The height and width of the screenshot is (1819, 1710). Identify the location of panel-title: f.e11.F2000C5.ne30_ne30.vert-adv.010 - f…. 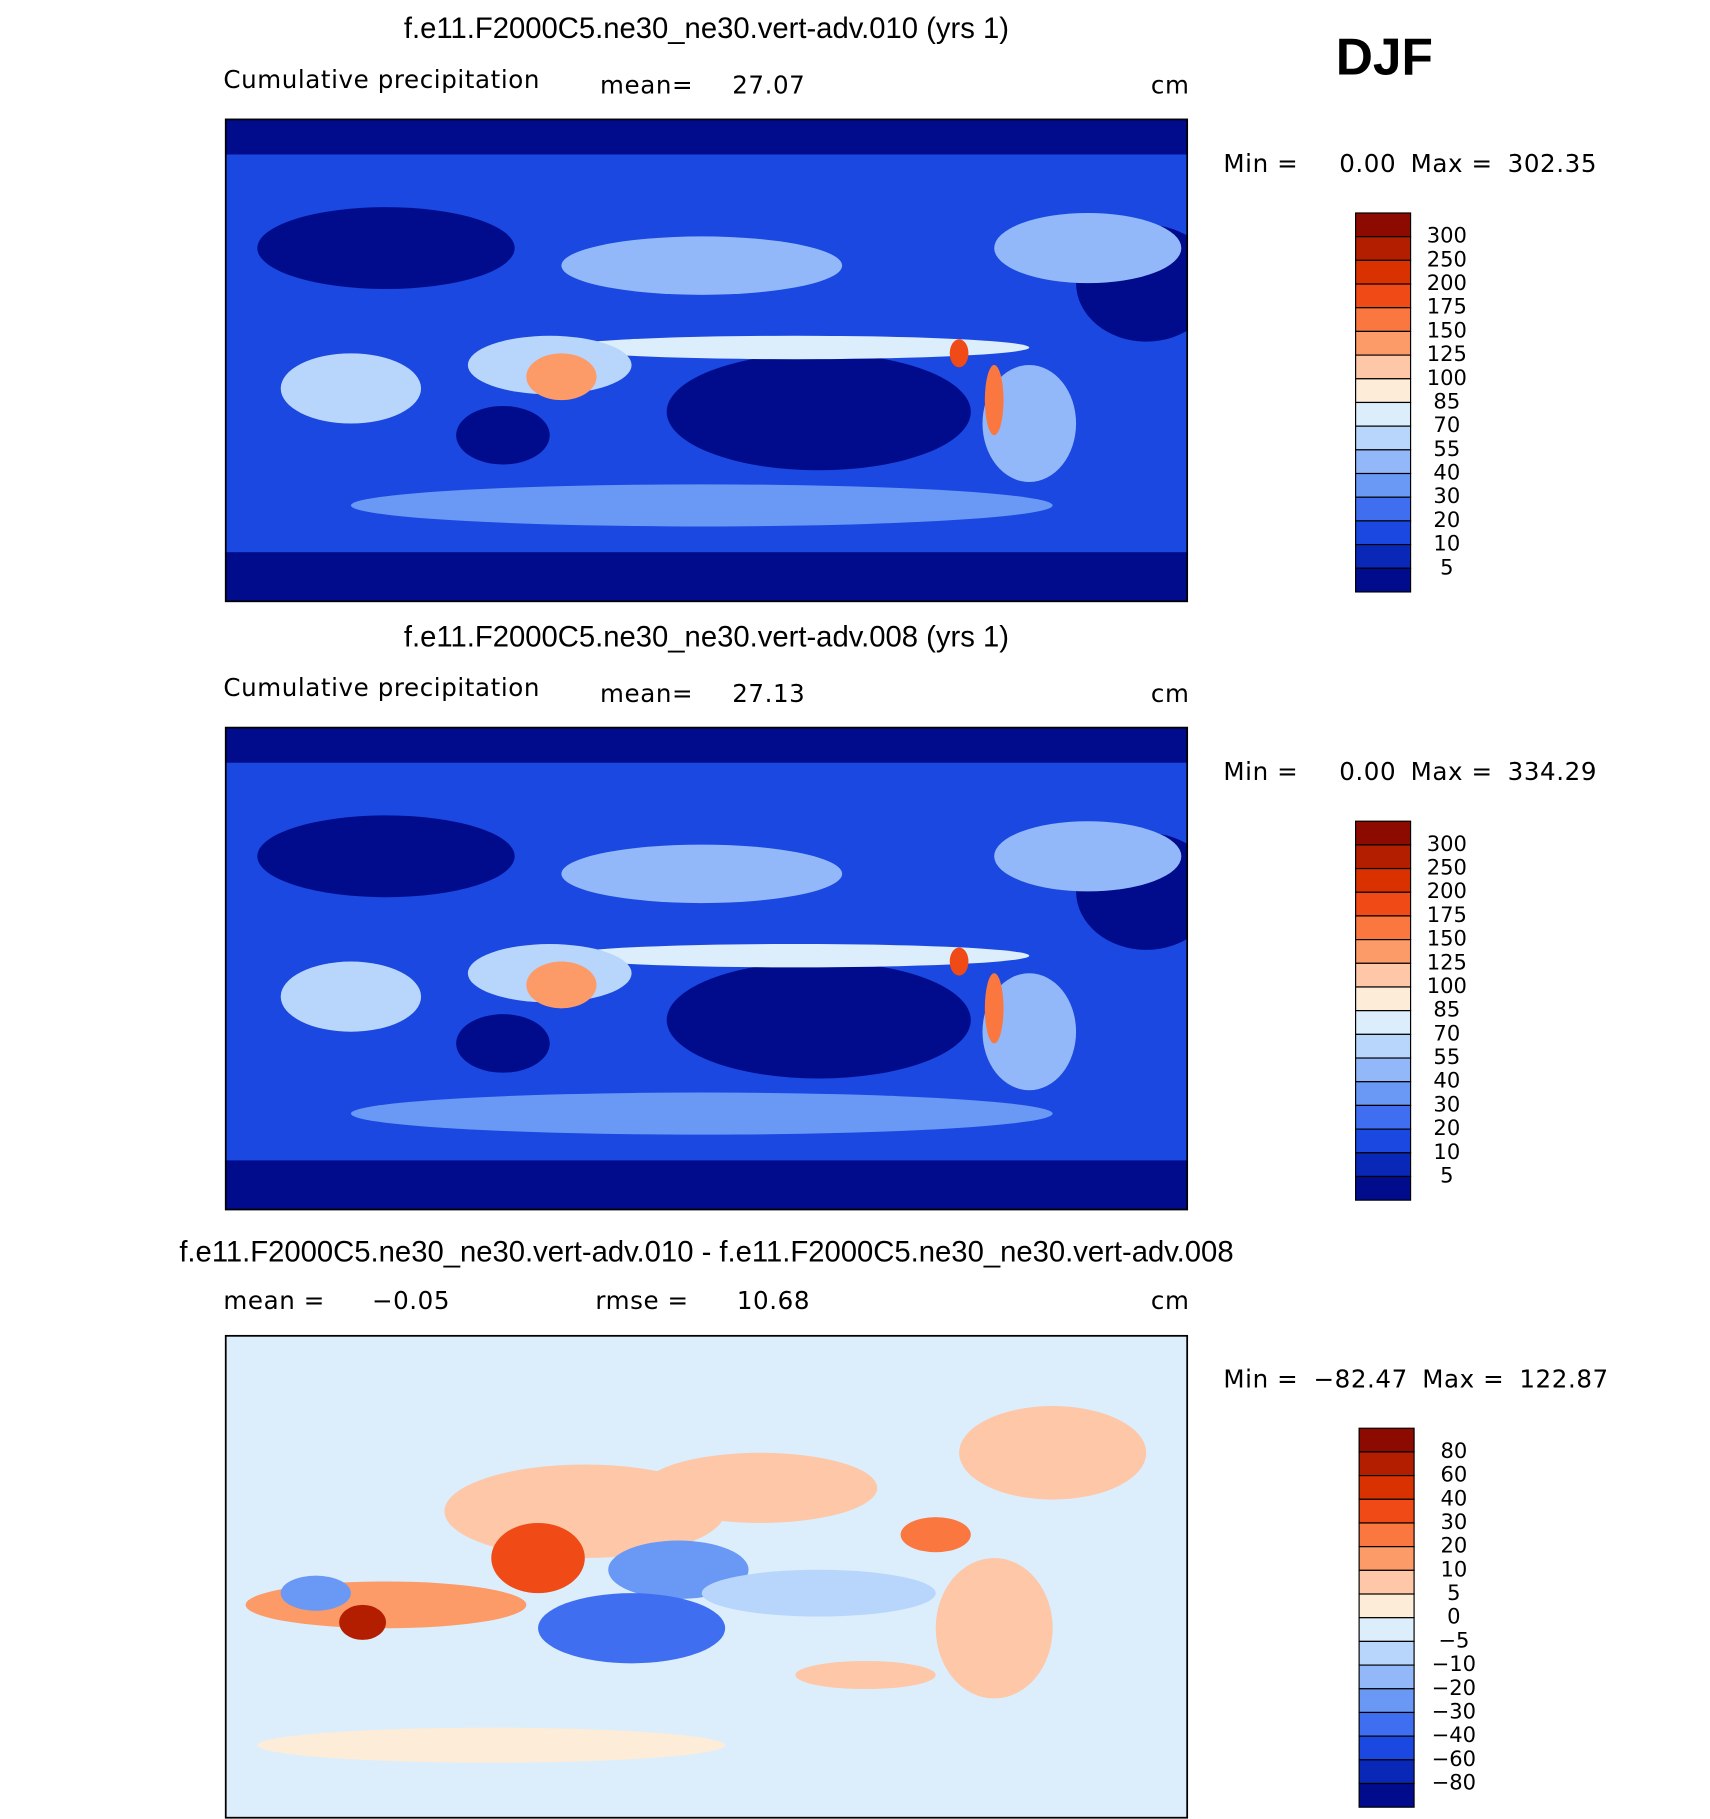
(706, 1253).